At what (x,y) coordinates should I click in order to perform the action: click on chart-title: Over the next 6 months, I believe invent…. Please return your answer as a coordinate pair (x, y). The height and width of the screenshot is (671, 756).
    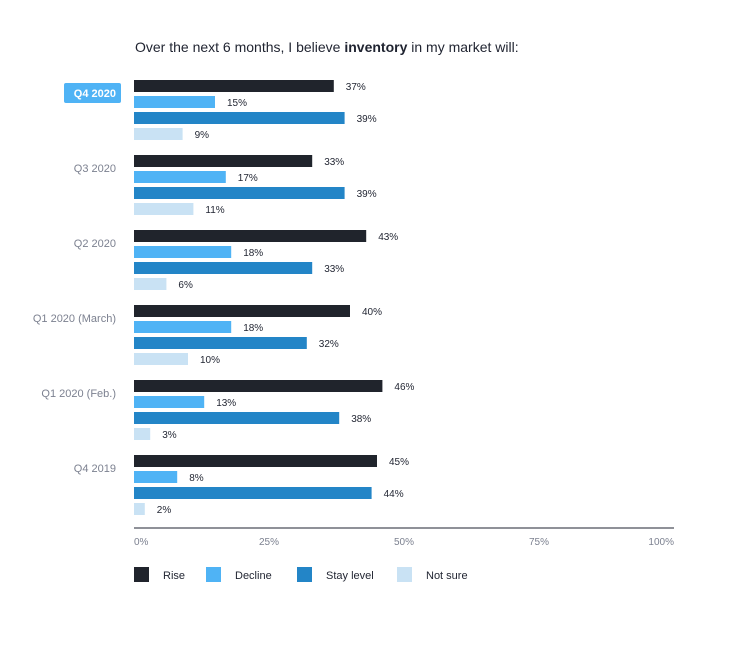
    Looking at the image, I should click on (327, 47).